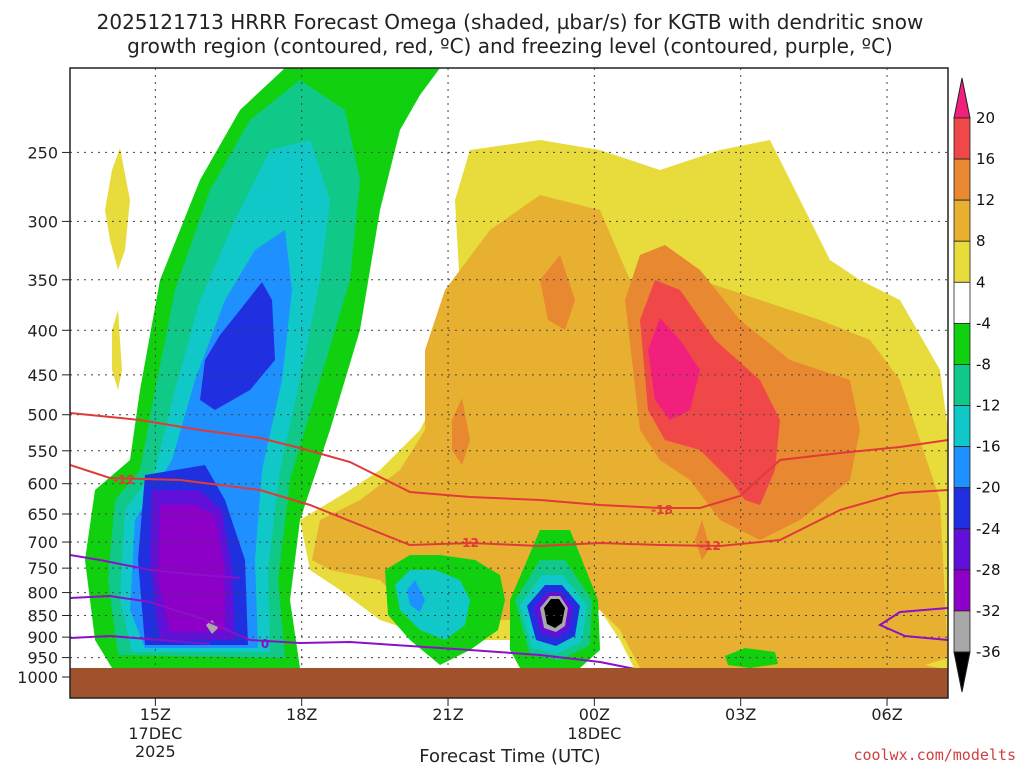 The height and width of the screenshot is (768, 1024). Describe the element at coordinates (37, 677) in the screenshot. I see `y-tick-label-1000: 1000` at that location.